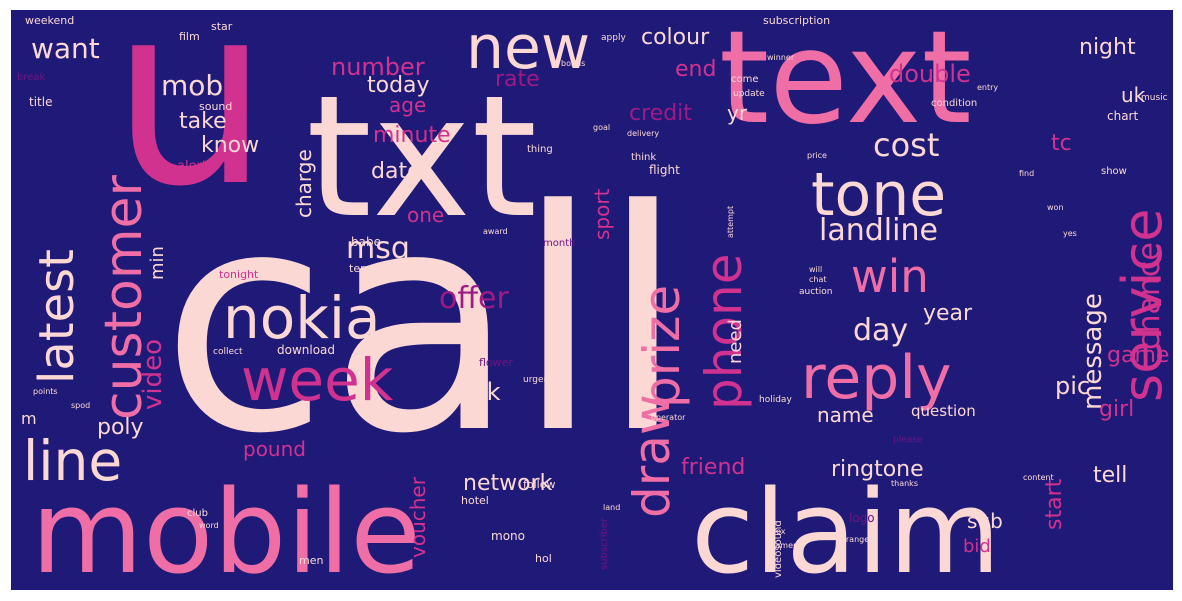  I want to click on word-orange: orange, so click(855, 539).